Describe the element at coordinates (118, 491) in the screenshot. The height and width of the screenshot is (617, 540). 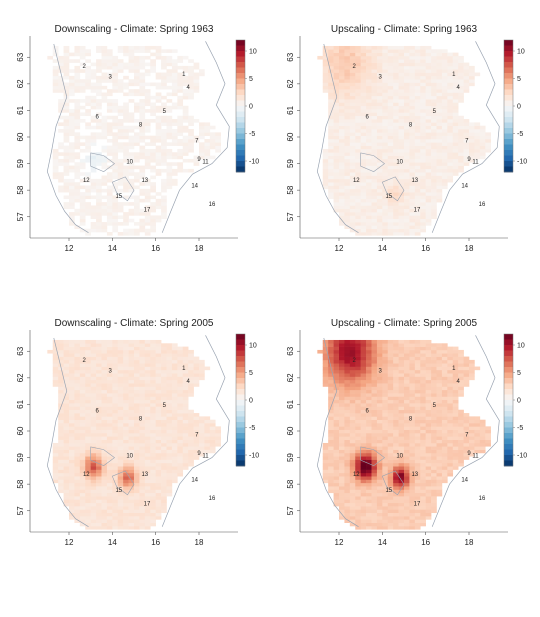
I see `station-label: 15` at that location.